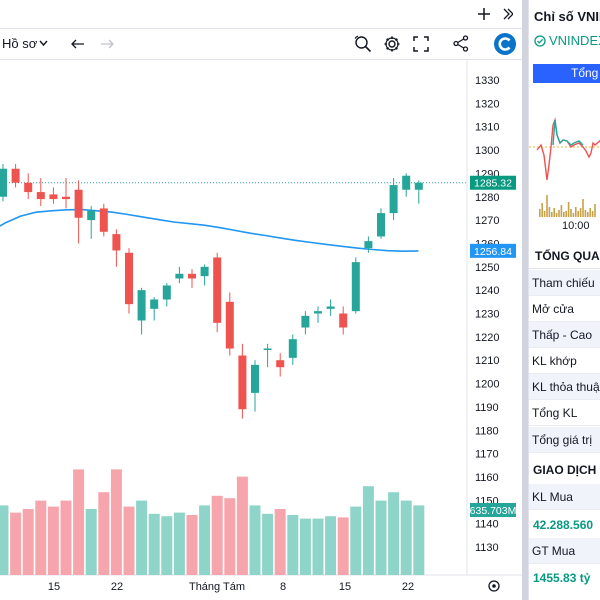 This screenshot has width=600, height=600. Describe the element at coordinates (564, 413) in the screenshot. I see `overview-row-label: Tổng KL` at that location.